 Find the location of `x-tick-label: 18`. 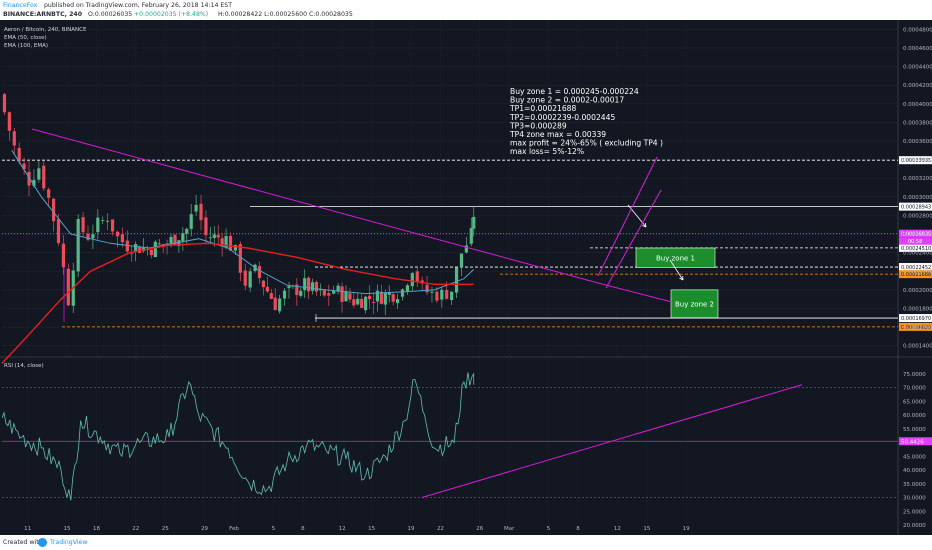

x-tick-label: 18 is located at coordinates (96, 529).